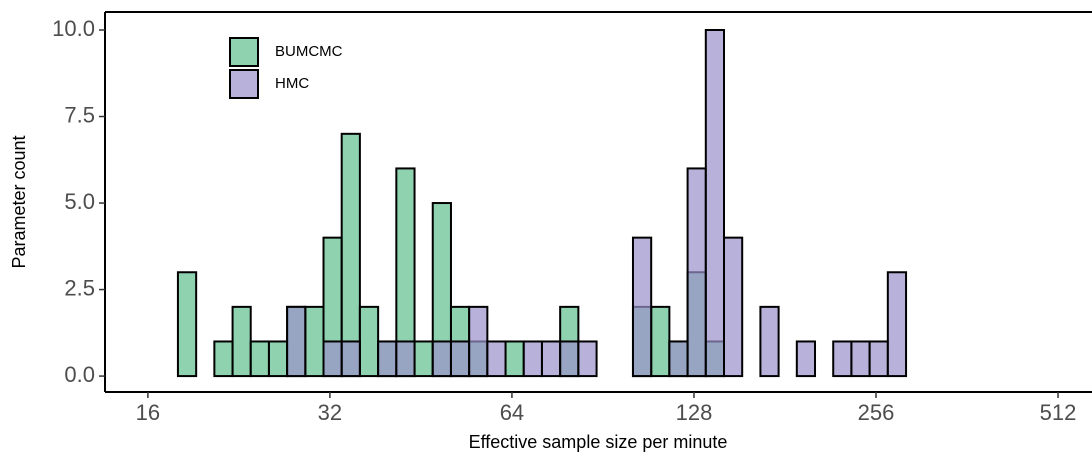 Image resolution: width=1092 pixels, height=455 pixels. I want to click on y-tick-label: 5.0, so click(79, 201).